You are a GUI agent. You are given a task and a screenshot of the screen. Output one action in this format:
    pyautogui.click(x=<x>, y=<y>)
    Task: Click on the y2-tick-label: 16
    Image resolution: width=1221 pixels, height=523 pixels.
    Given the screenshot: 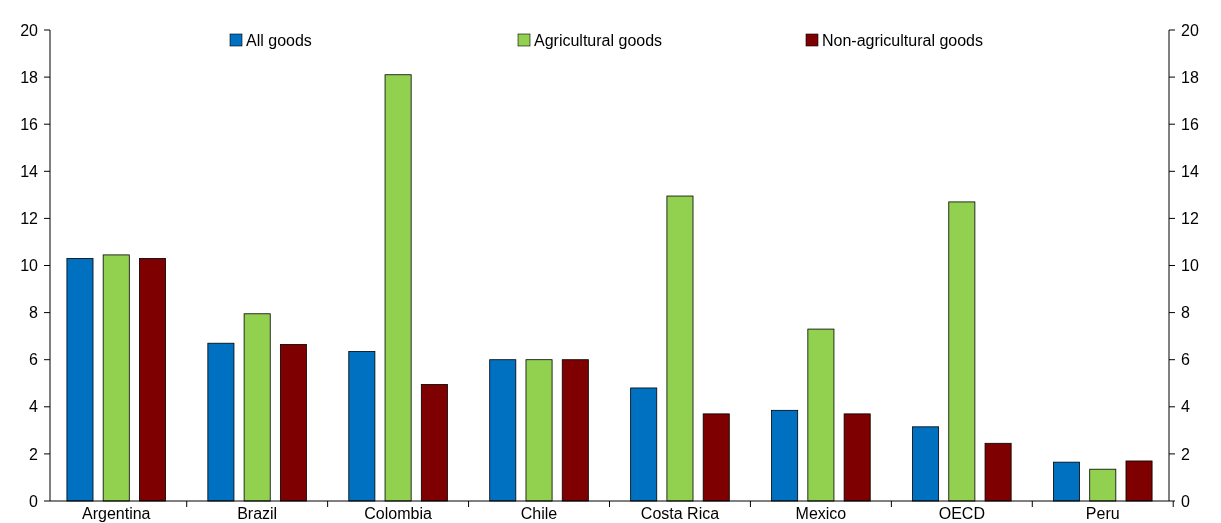 What is the action you would take?
    pyautogui.click(x=1190, y=124)
    